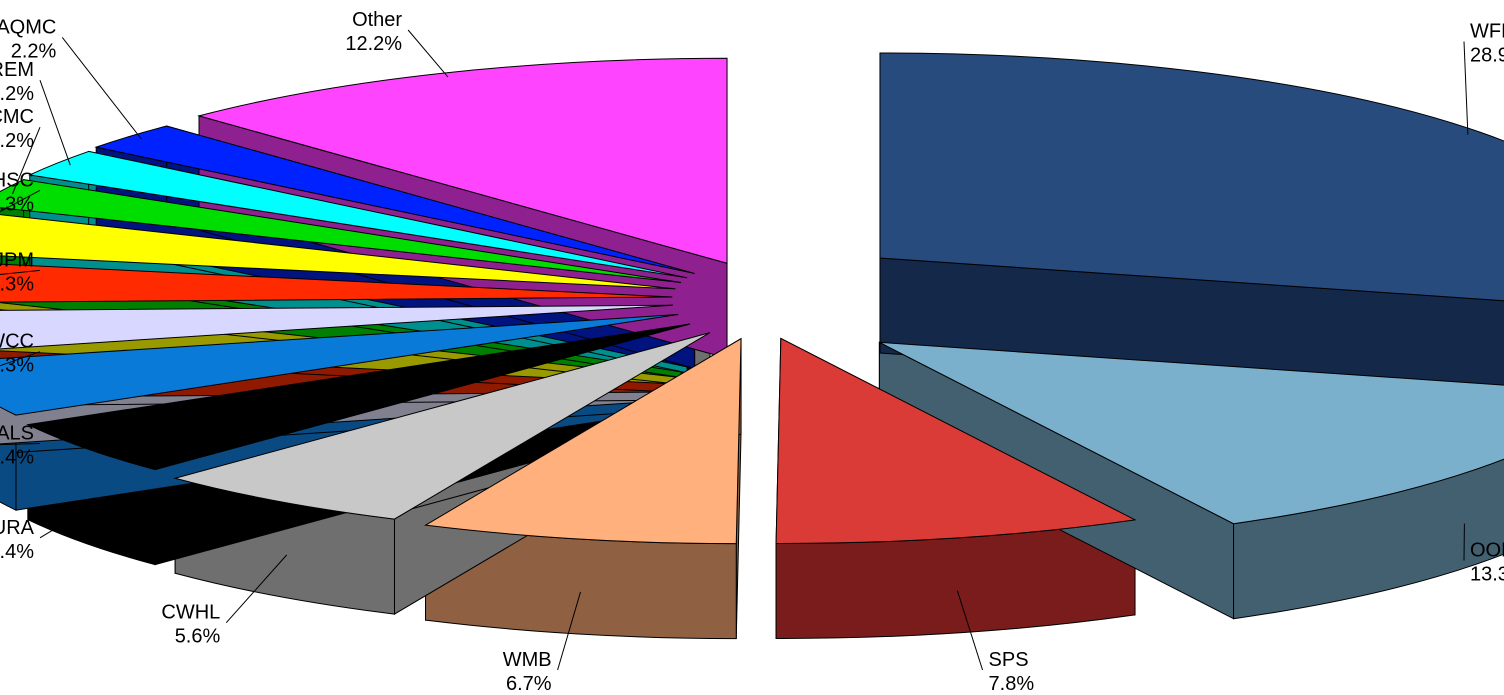  I want to click on slice-hsc, so click(338, 252).